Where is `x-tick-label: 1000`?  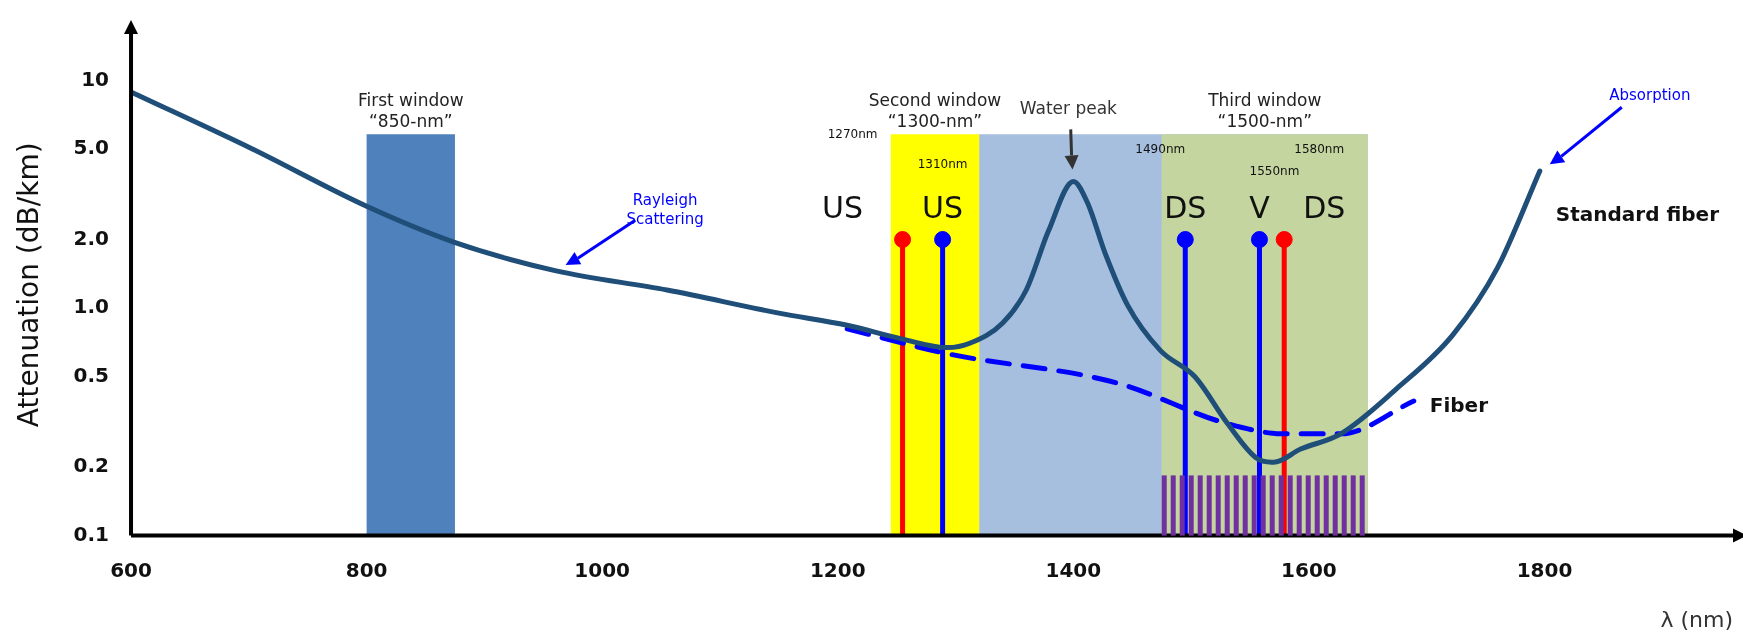
x-tick-label: 1000 is located at coordinates (602, 569).